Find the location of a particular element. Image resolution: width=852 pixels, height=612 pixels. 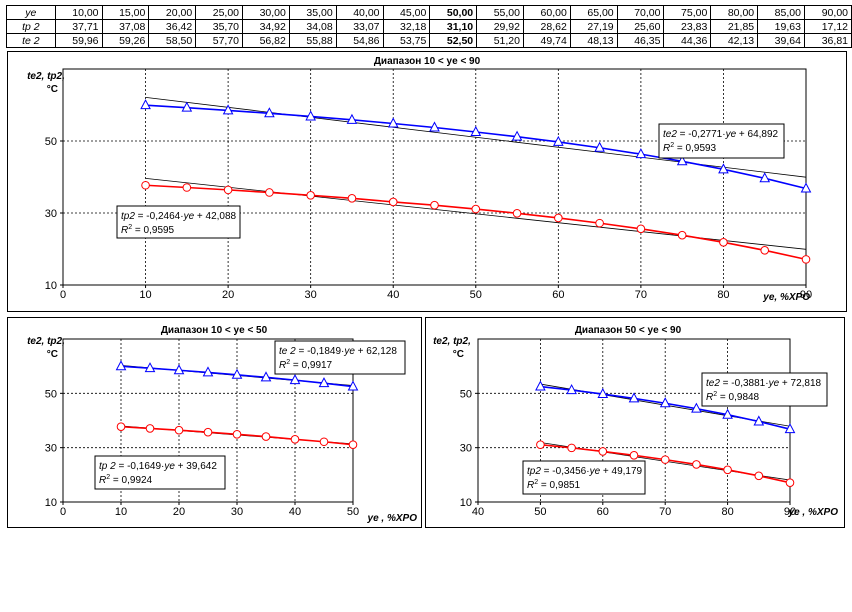

row-header: ye is located at coordinates (31, 12).